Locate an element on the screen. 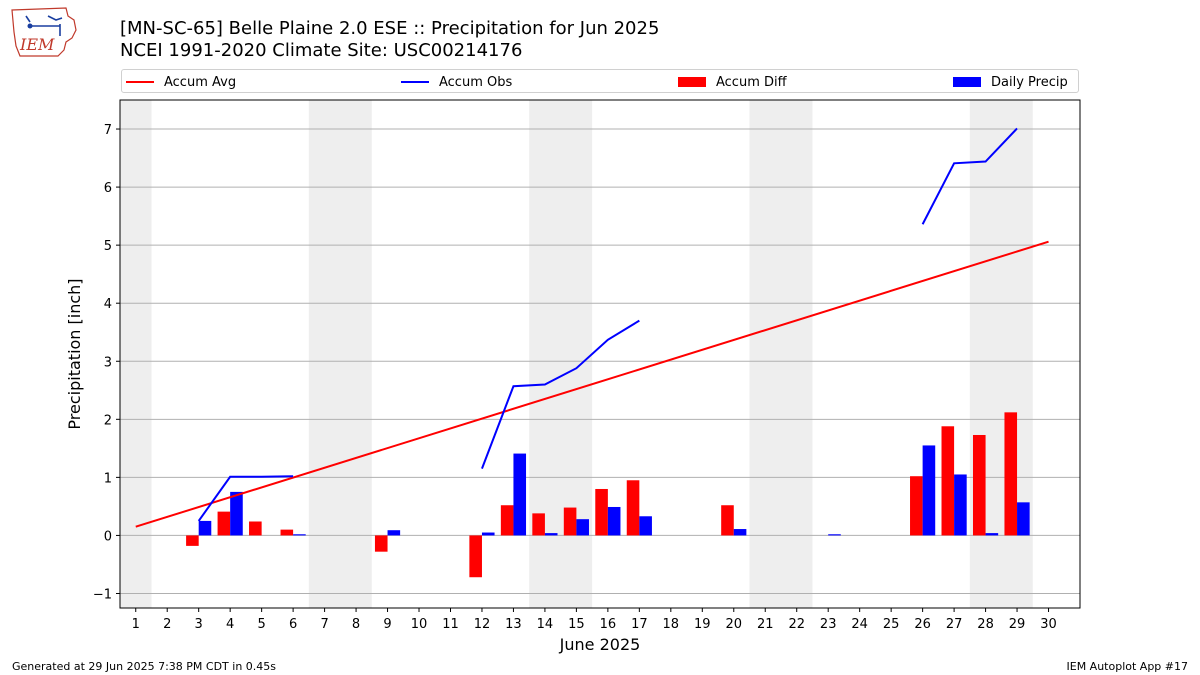  x-tick-label: 24 is located at coordinates (859, 624).